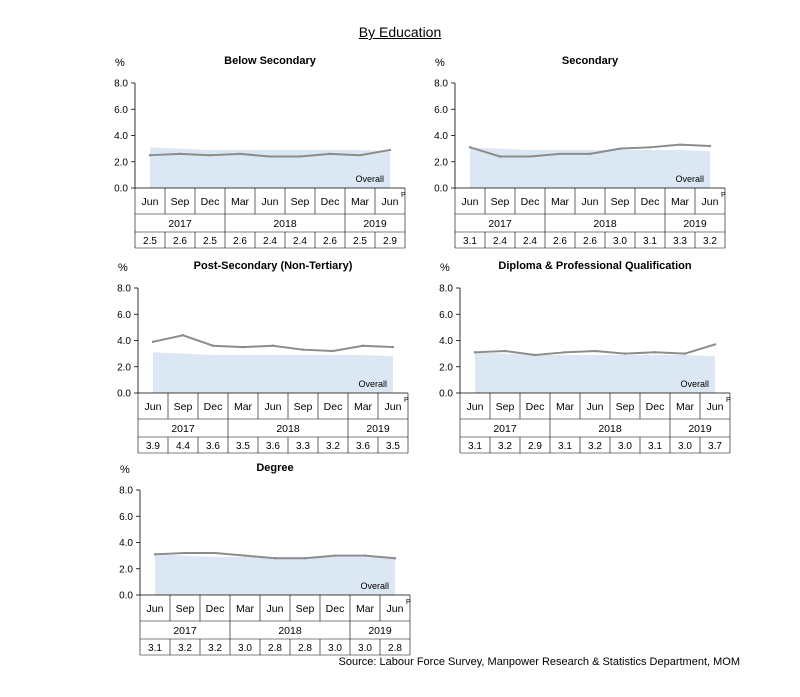 This screenshot has height=697, width=800. I want to click on page-title: By Education, so click(400, 32).